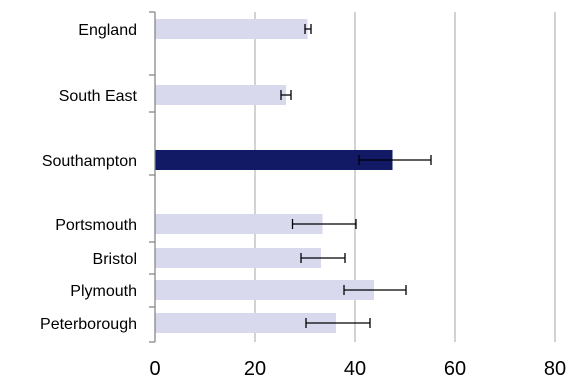 This screenshot has width=570, height=378. What do you see at coordinates (89, 161) in the screenshot?
I see `category-label-southampton: Southampton` at bounding box center [89, 161].